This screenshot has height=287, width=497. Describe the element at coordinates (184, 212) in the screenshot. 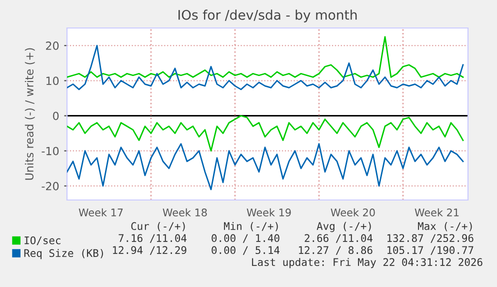

I see `x-tick-label: Week 18` at that location.